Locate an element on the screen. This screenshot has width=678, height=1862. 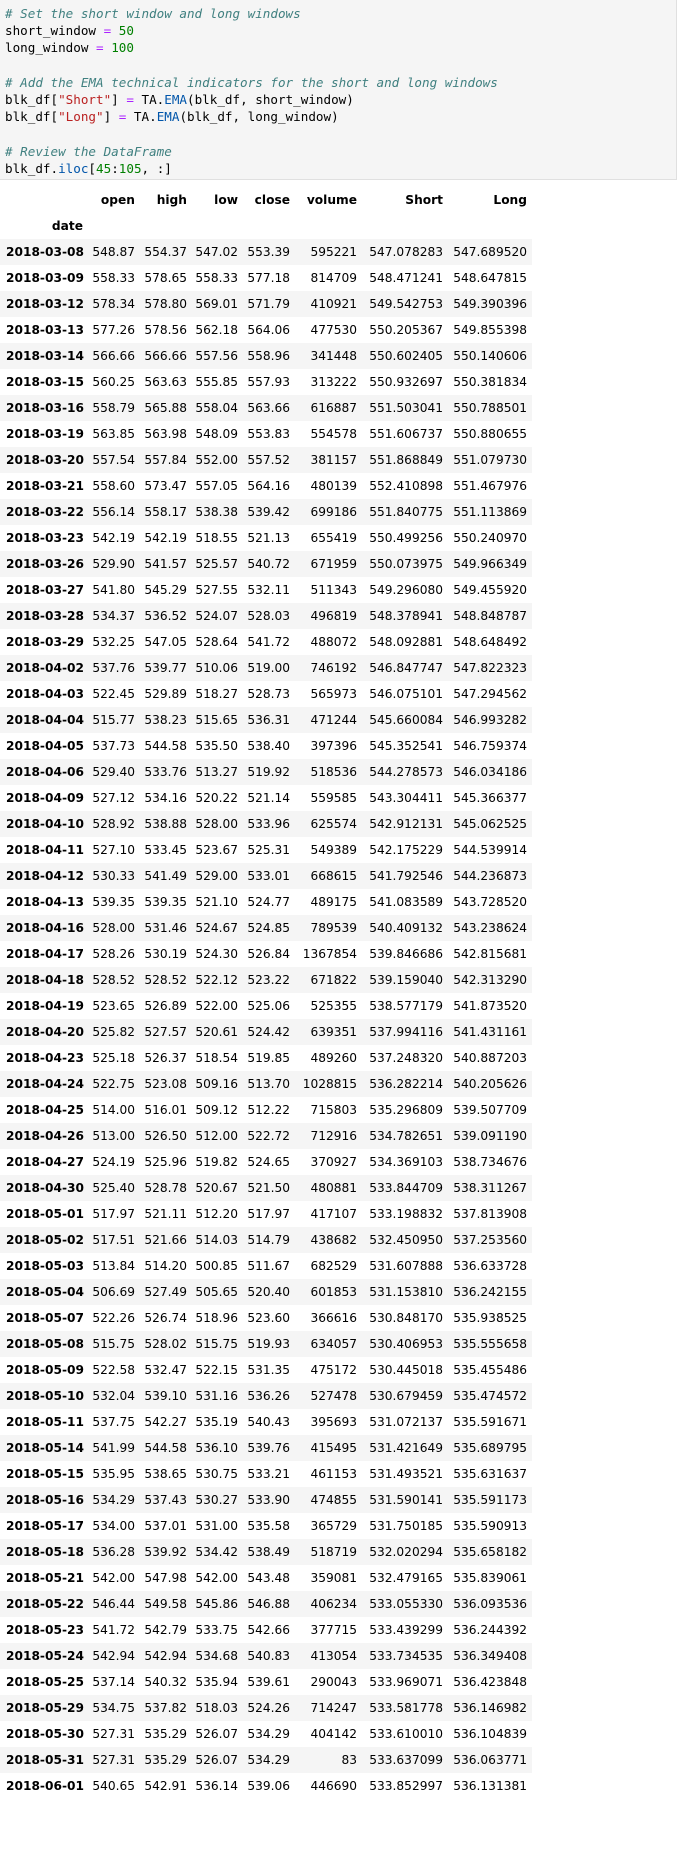
table-cell-high: 565.88 is located at coordinates (165, 408).